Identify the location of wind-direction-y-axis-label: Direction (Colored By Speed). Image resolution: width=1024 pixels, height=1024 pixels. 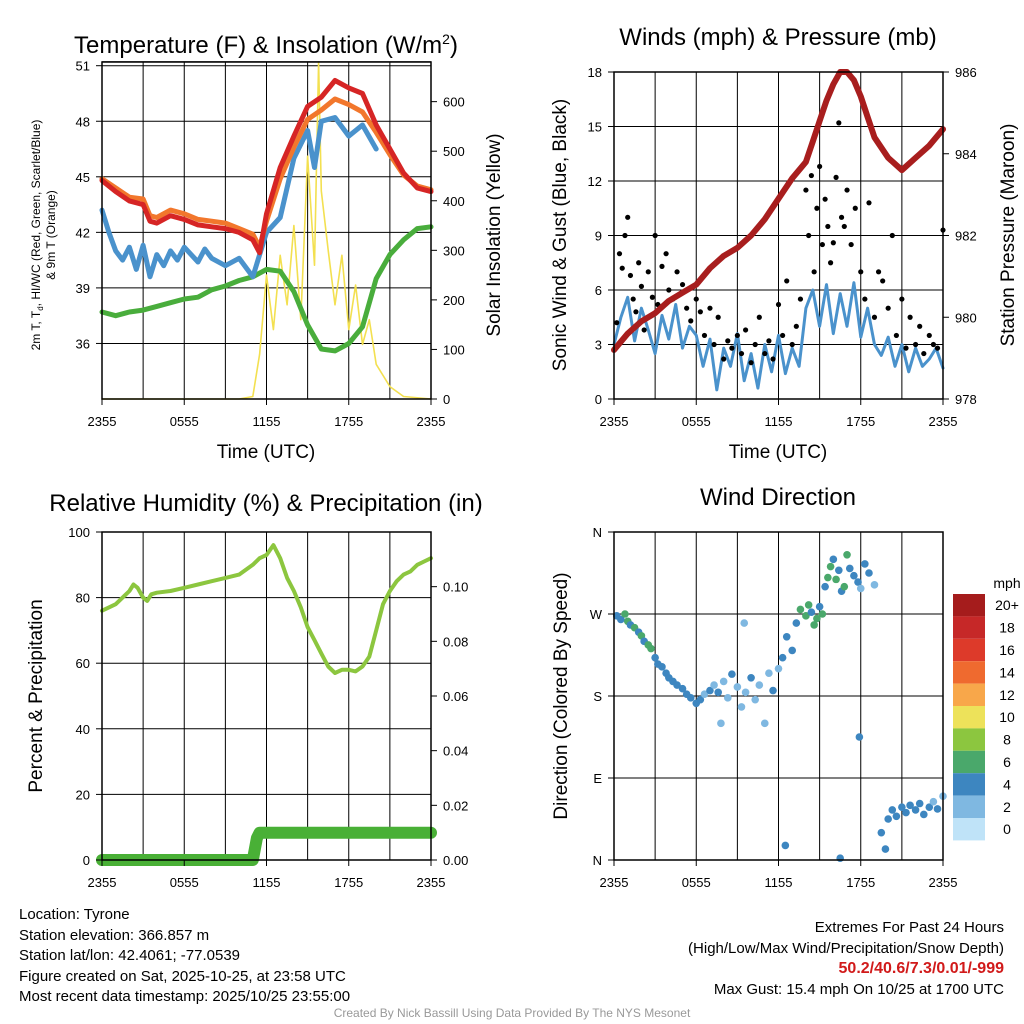
(561, 695).